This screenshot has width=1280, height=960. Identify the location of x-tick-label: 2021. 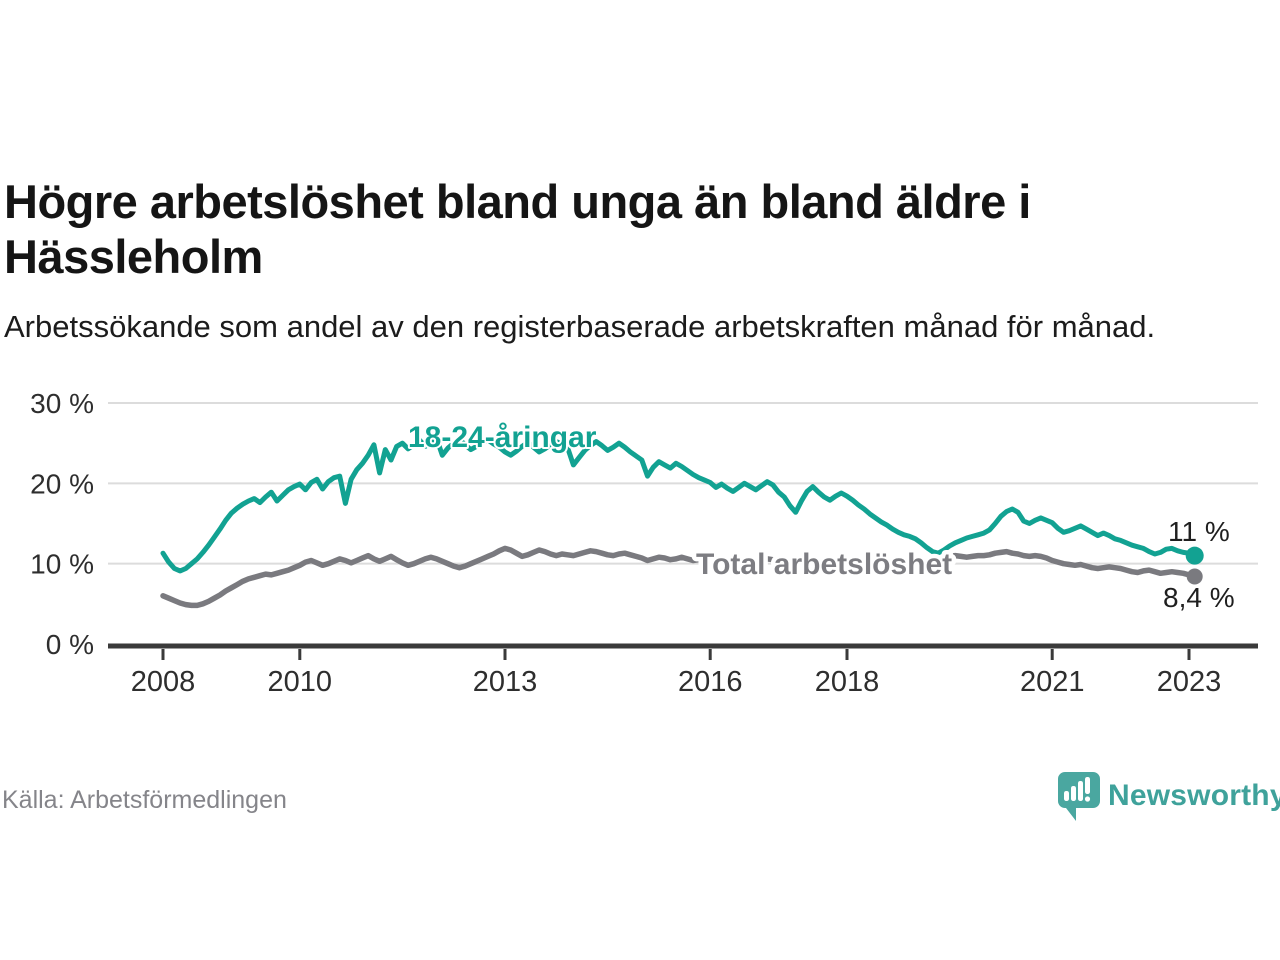
(1052, 682).